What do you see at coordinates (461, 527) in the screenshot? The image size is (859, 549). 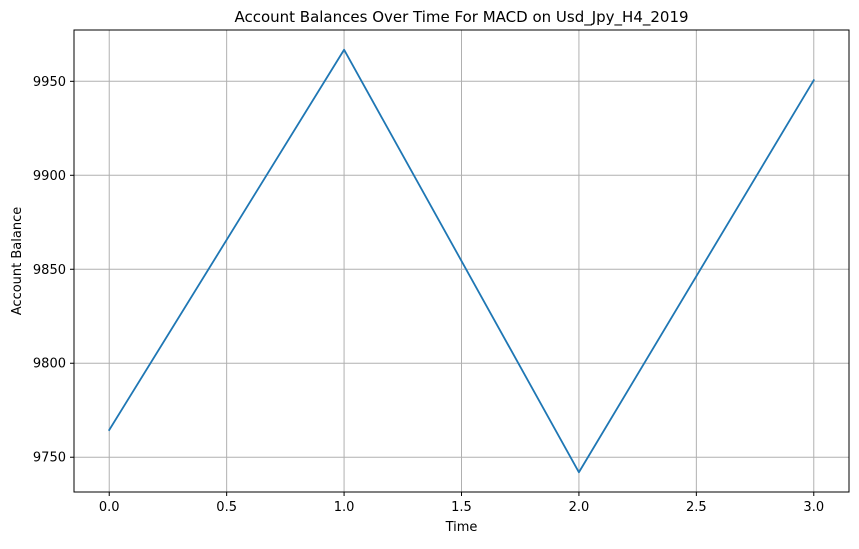 I see `x-axis-label: Time` at bounding box center [461, 527].